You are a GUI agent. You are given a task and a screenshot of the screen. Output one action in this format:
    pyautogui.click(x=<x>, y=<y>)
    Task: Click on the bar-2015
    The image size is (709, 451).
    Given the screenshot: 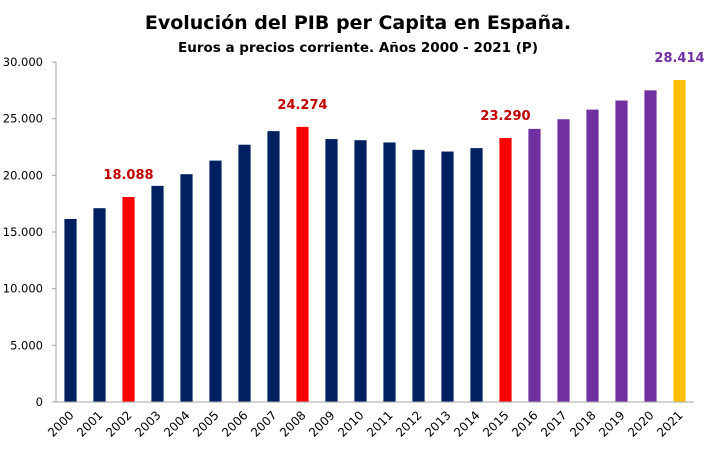 What is the action you would take?
    pyautogui.click(x=505, y=270)
    